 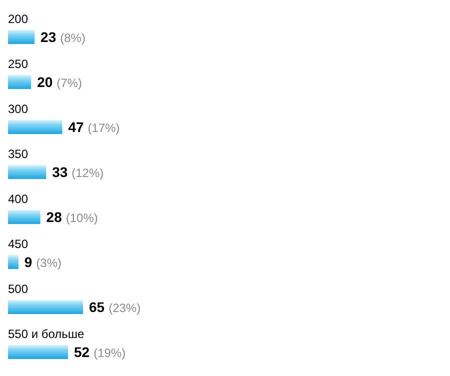 What do you see at coordinates (18, 109) in the screenshot?
I see `y-tick-label: 300` at bounding box center [18, 109].